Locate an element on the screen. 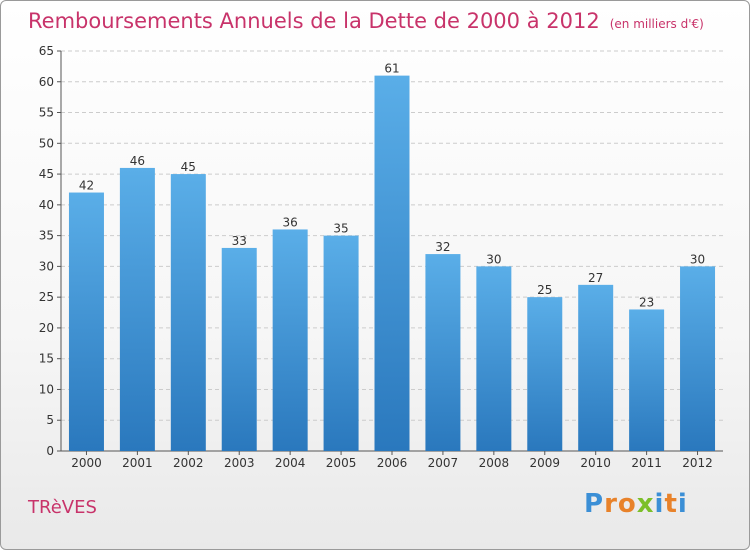 The width and height of the screenshot is (750, 550). chart-subtitle: (en milliers d'€) is located at coordinates (656, 24).